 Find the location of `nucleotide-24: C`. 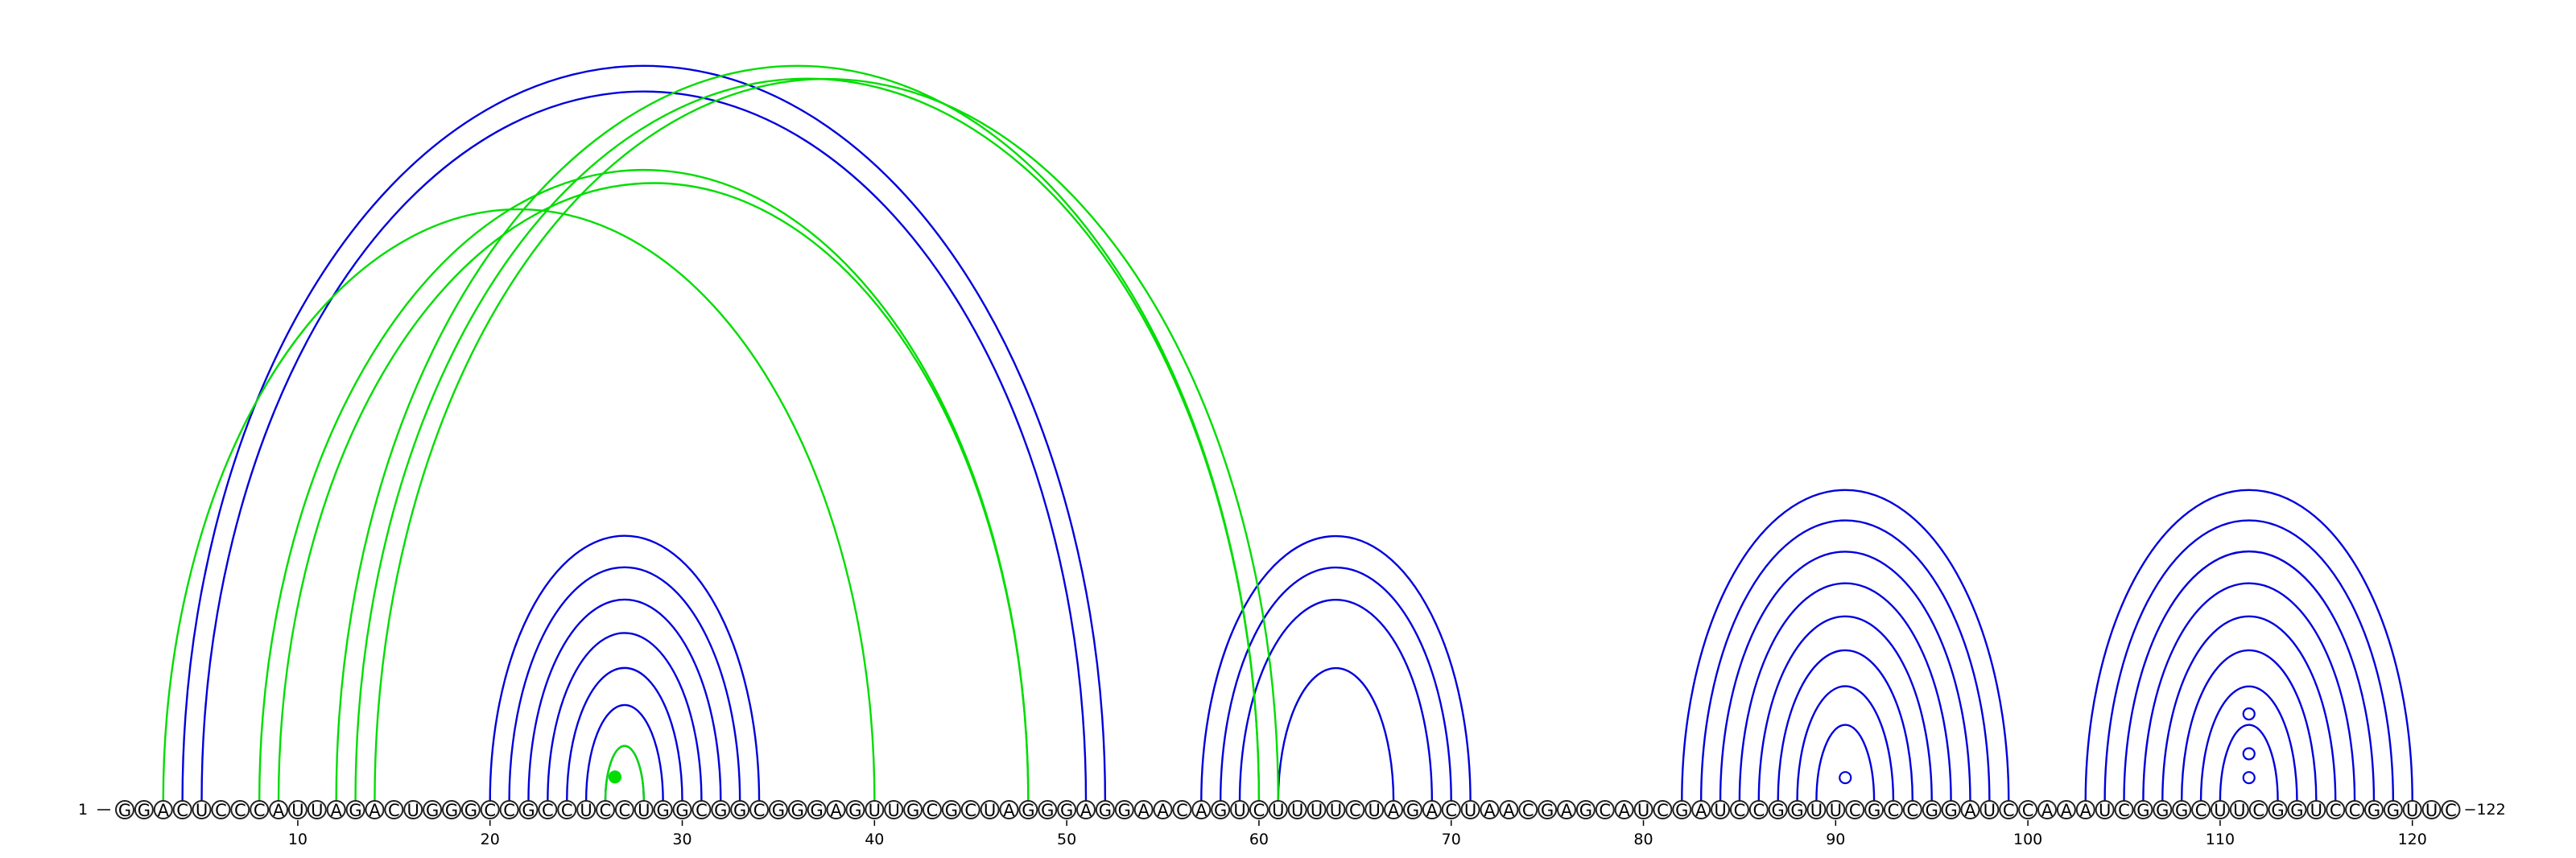

nucleotide-24: C is located at coordinates (567, 810).